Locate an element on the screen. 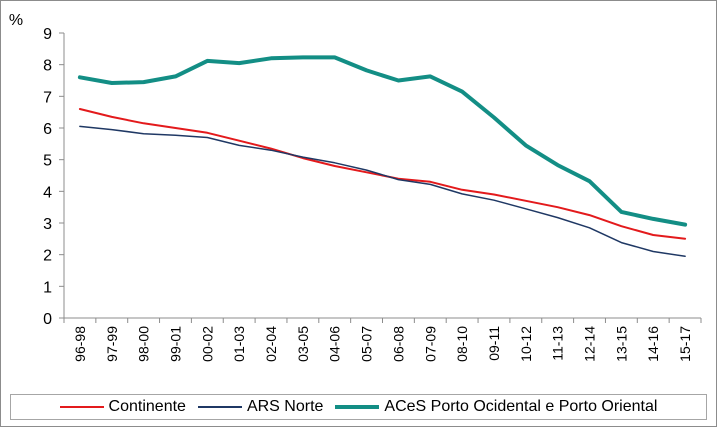 The image size is (717, 427). x-tick-label: 05-07 is located at coordinates (367, 344).